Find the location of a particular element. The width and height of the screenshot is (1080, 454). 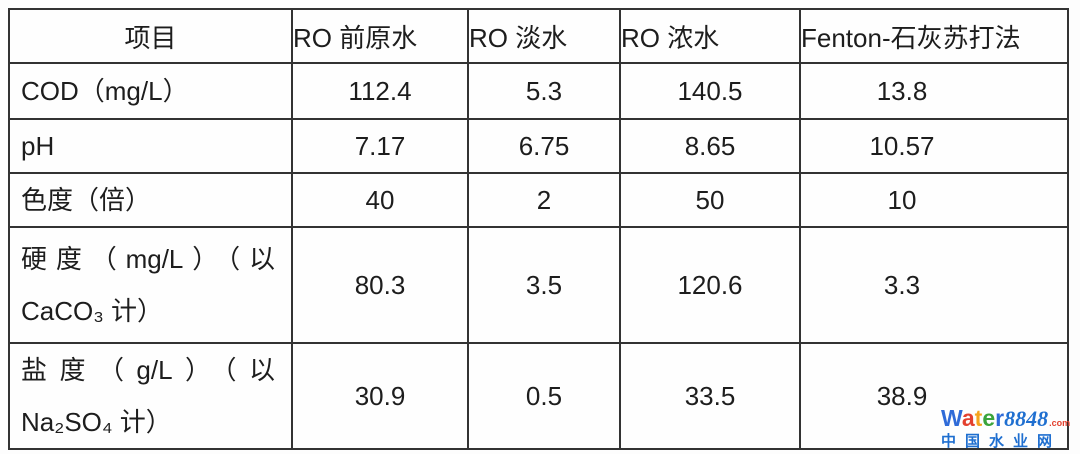

table-row: 色度（倍） 40 2 50 10 is located at coordinates (538, 200).